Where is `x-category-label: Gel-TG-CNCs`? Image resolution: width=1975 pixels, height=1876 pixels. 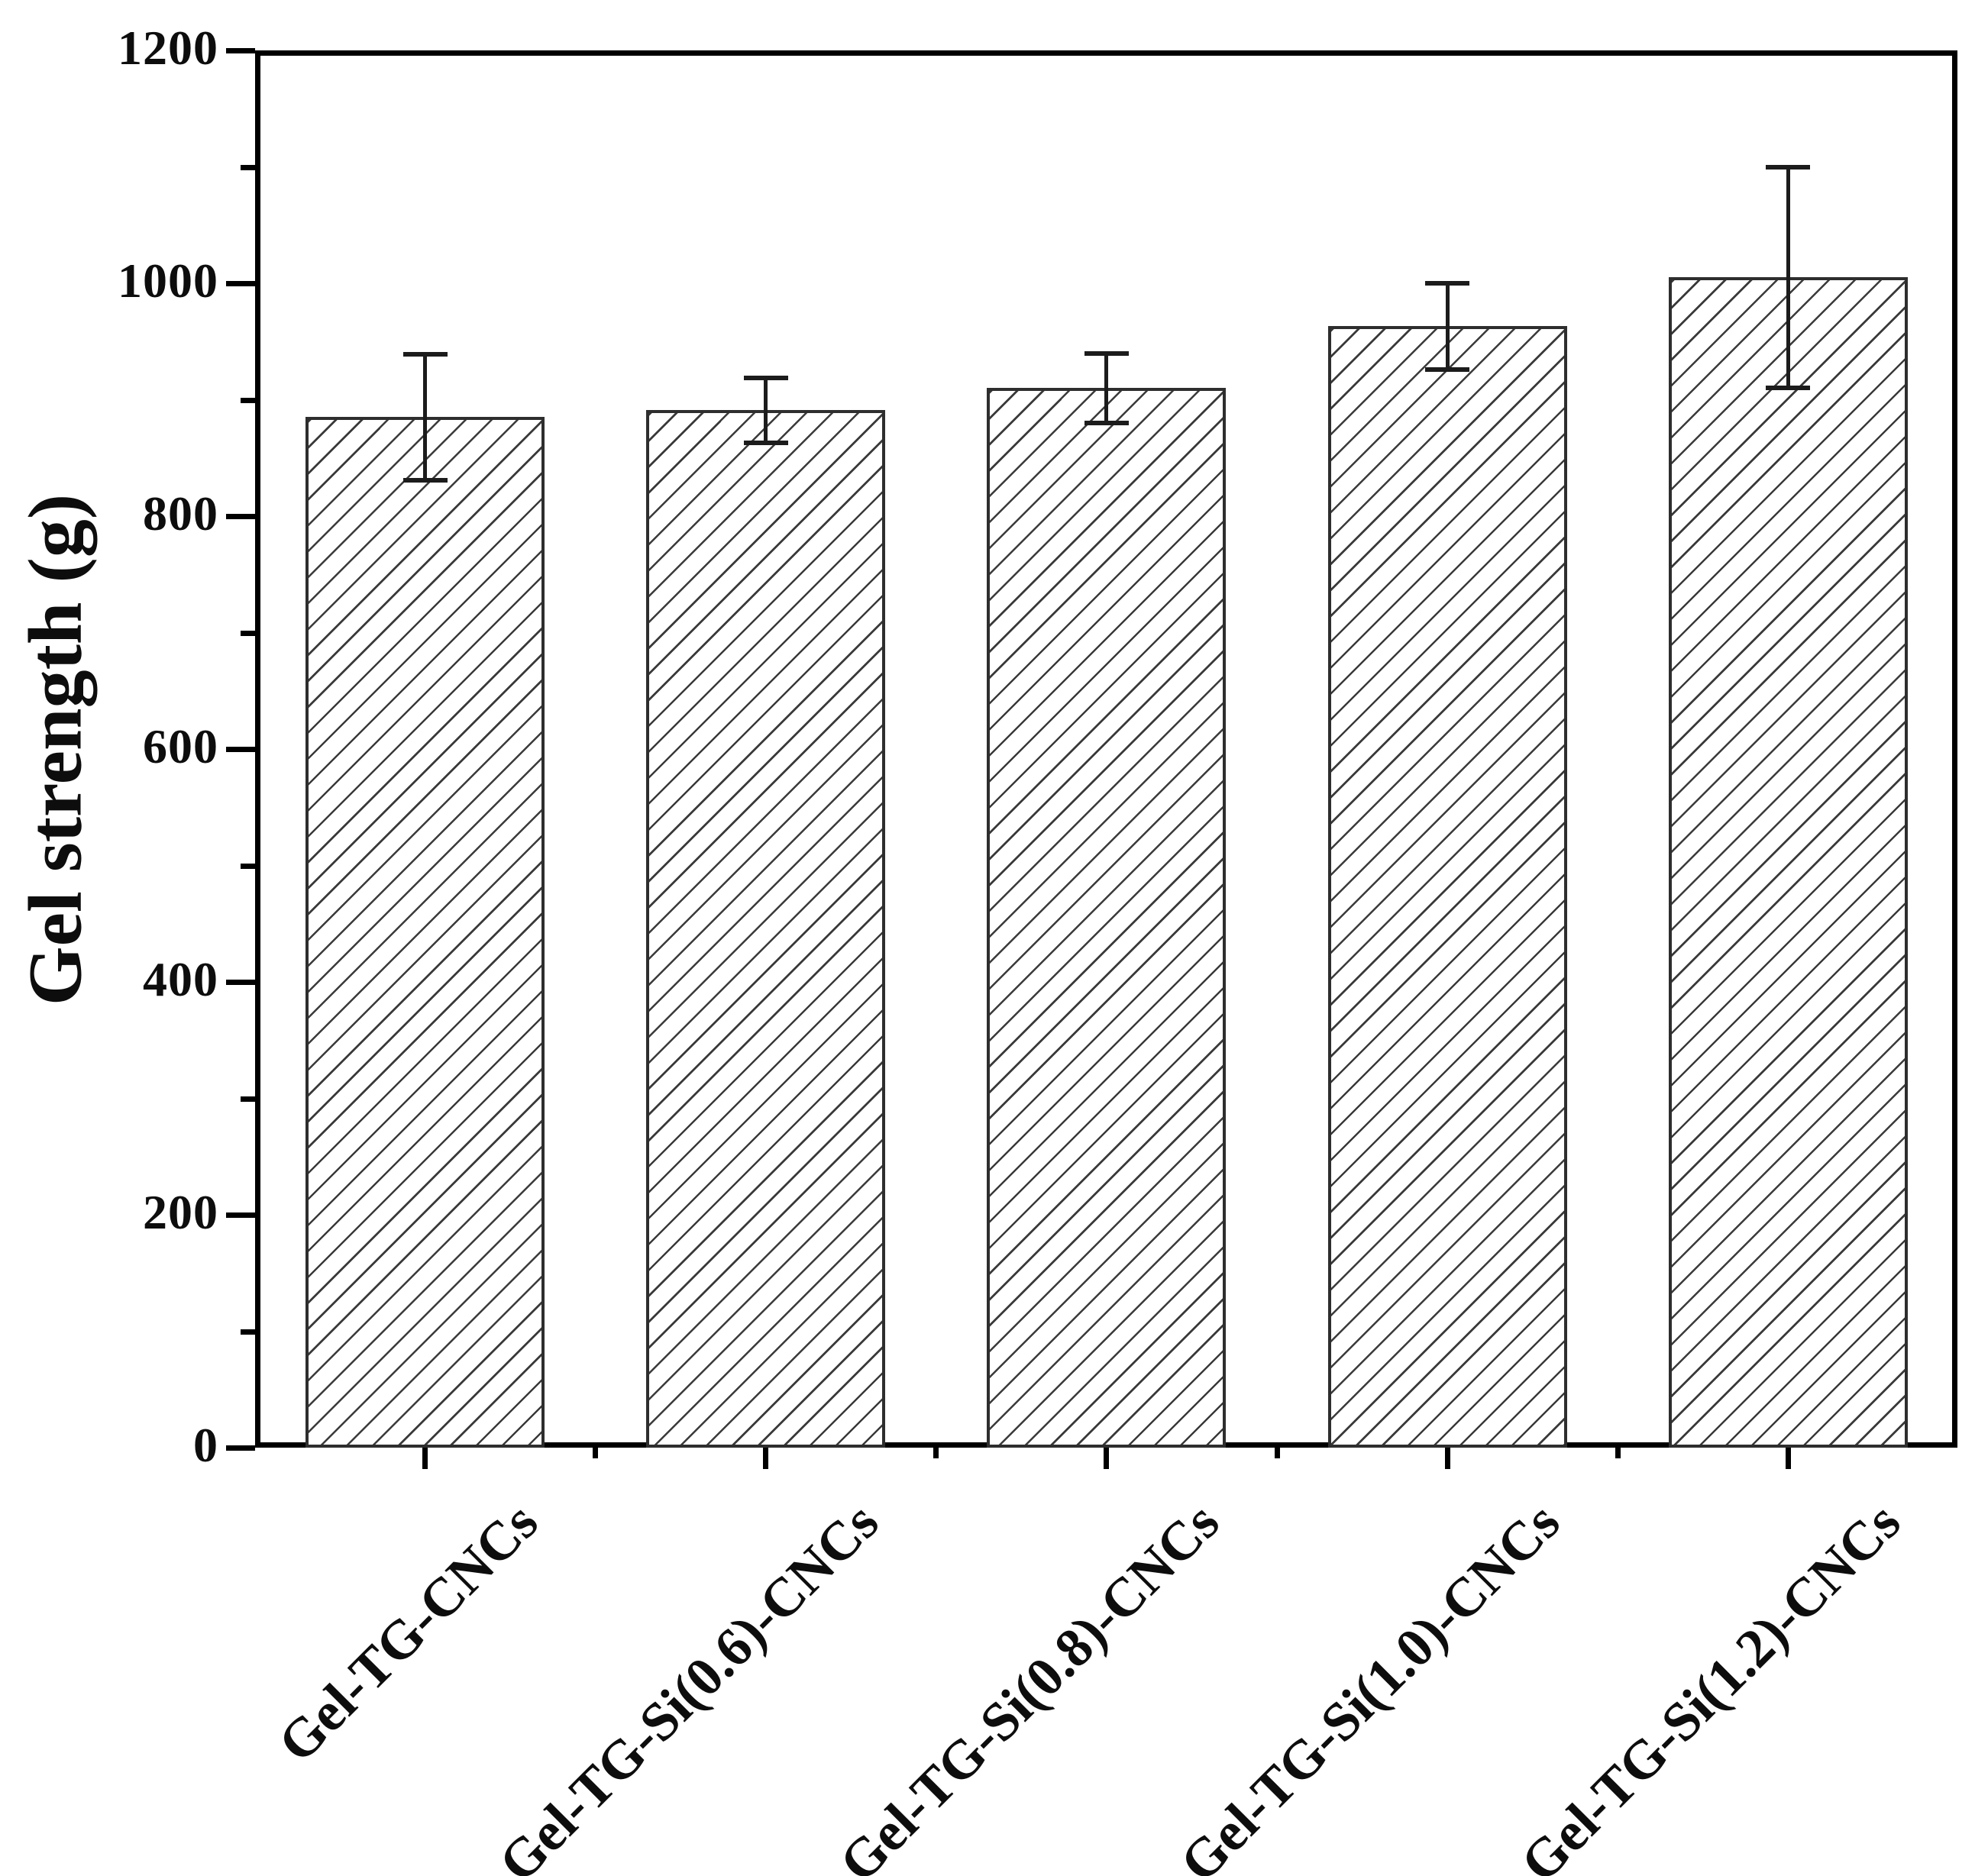
x-category-label: Gel-TG-CNCs is located at coordinates (407, 1632).